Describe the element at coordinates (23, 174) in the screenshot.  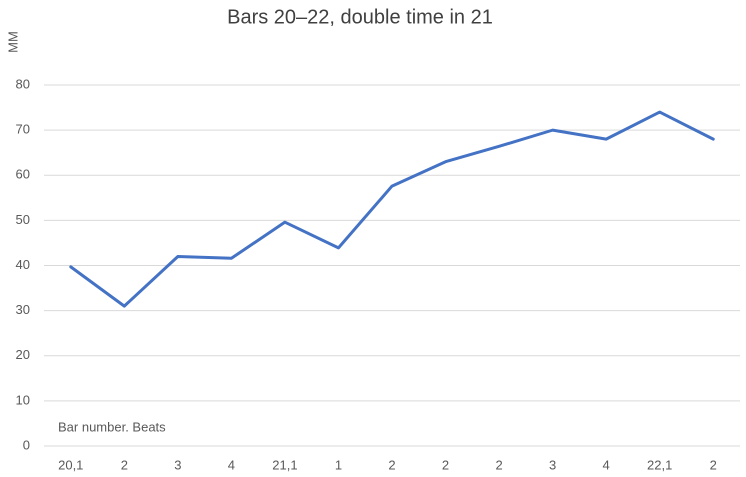
I see `y-tick-label: 60` at that location.